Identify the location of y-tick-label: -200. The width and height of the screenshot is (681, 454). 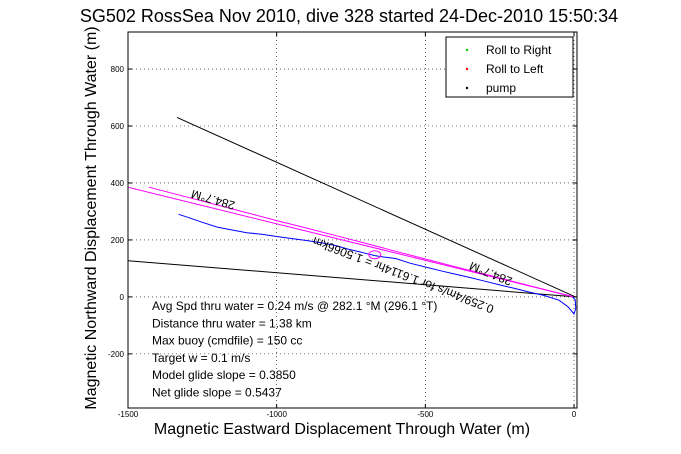
(116, 354).